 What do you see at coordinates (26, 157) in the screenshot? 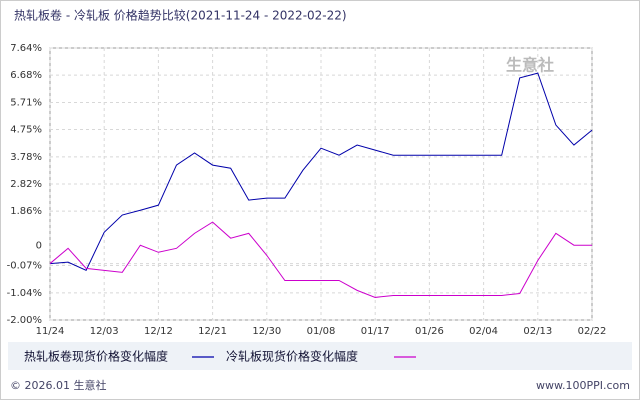
I see `y-tick-label: 3.78%` at bounding box center [26, 157].